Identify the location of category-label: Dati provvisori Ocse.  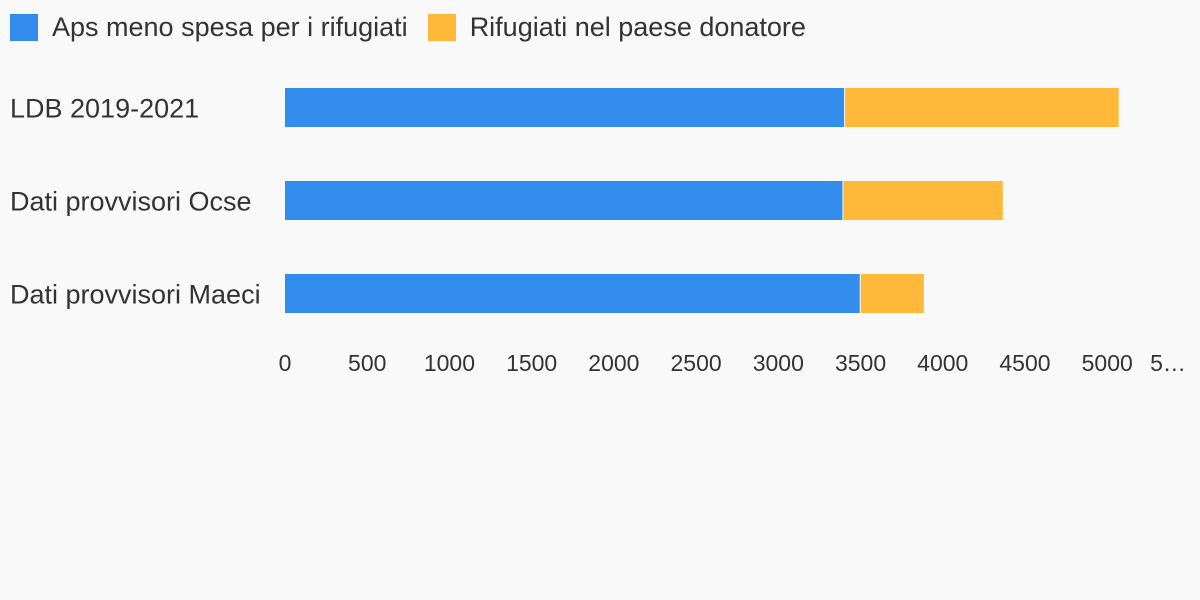
(131, 202).